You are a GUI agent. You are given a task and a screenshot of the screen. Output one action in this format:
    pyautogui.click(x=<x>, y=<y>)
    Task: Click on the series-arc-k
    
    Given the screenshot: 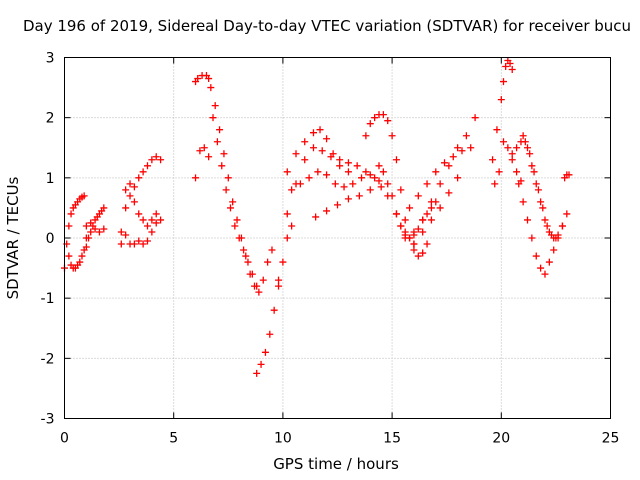 What is the action you would take?
    pyautogui.click(x=274, y=299)
    